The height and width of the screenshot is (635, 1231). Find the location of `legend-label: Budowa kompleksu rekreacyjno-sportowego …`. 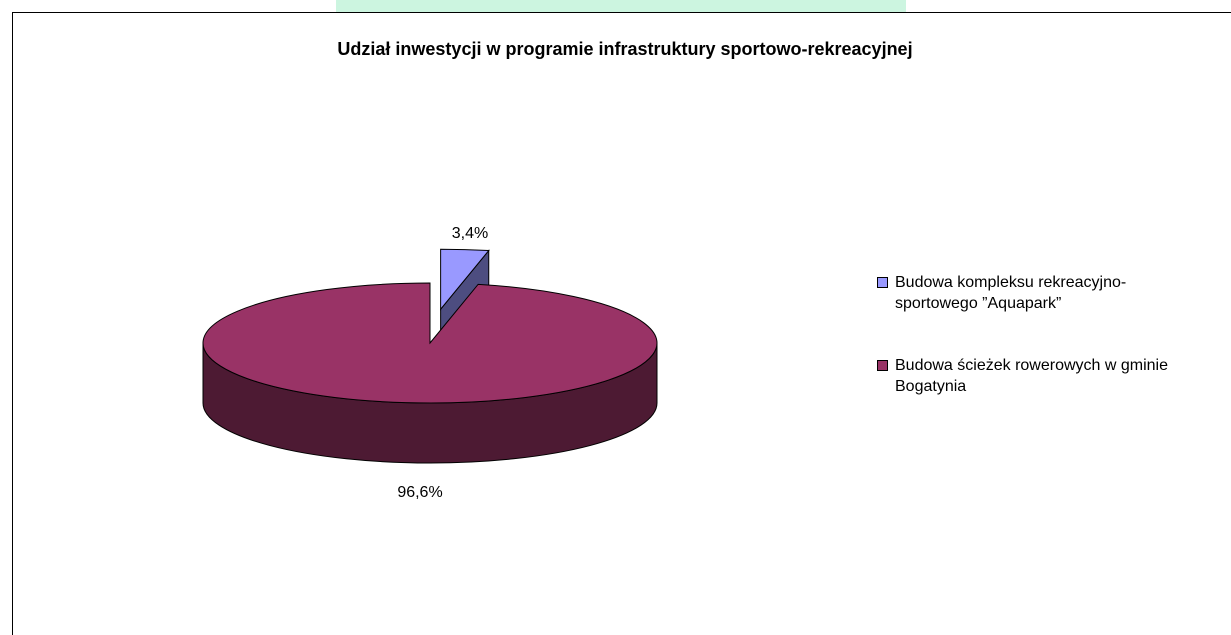

legend-label: Budowa kompleksu rekreacyjno-sportowego … is located at coordinates (1011, 293).